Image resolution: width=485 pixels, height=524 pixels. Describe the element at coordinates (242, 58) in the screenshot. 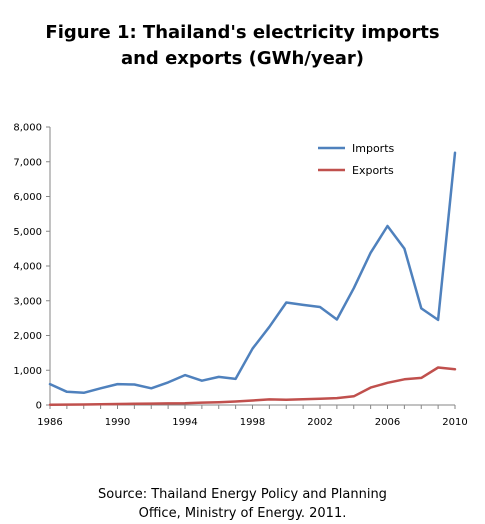

I see `chart-title-line-2: and exports (GWh/year)` at that location.